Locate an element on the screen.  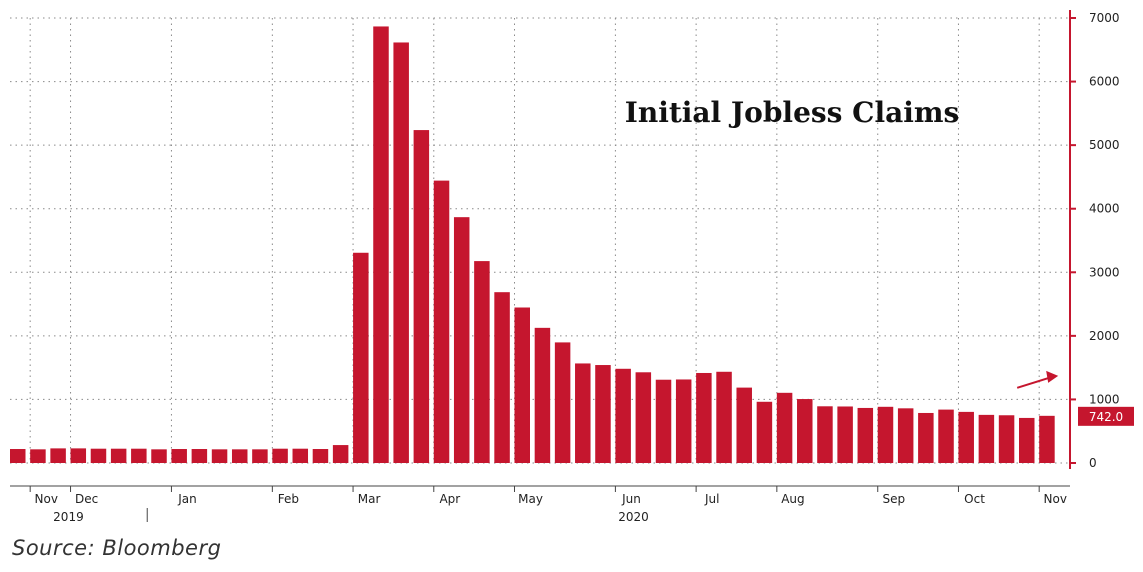
x-tick-label: Feb is located at coordinates (288, 499).